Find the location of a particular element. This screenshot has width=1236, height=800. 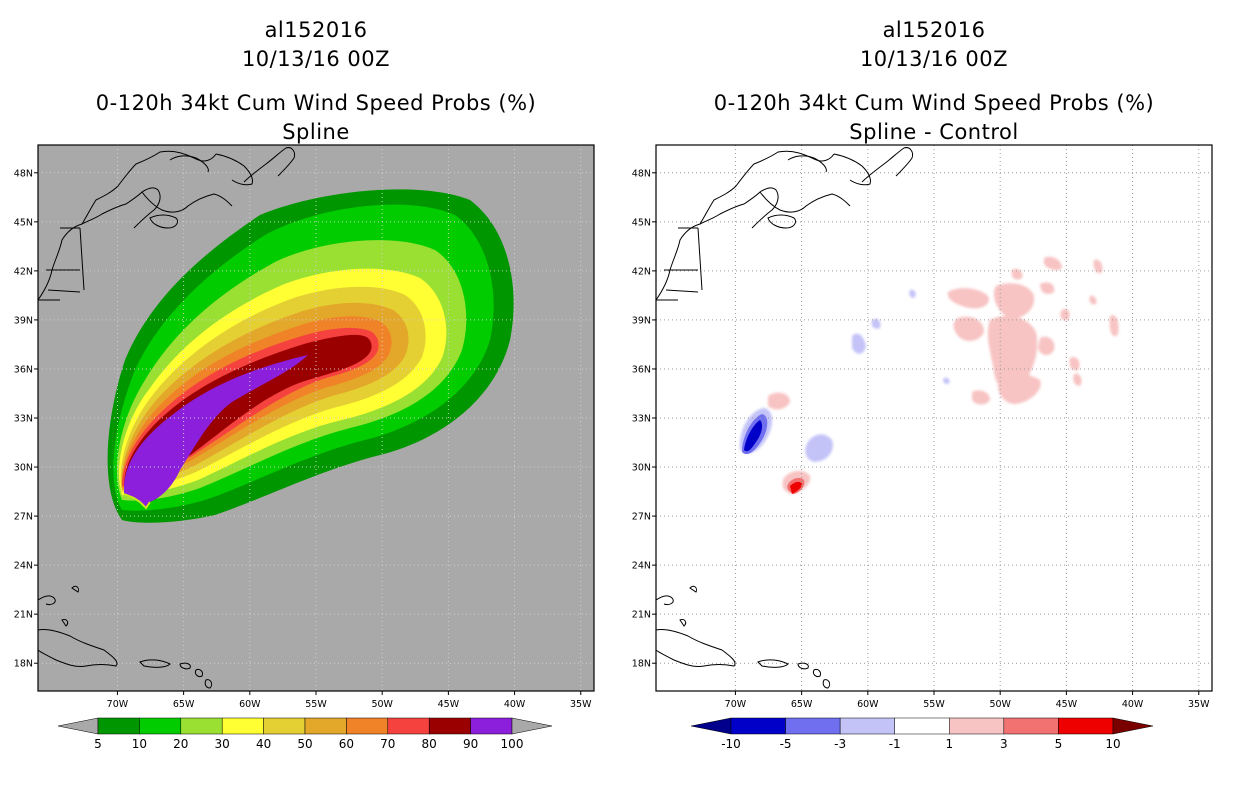

colorbar-label: -3 is located at coordinates (840, 744).